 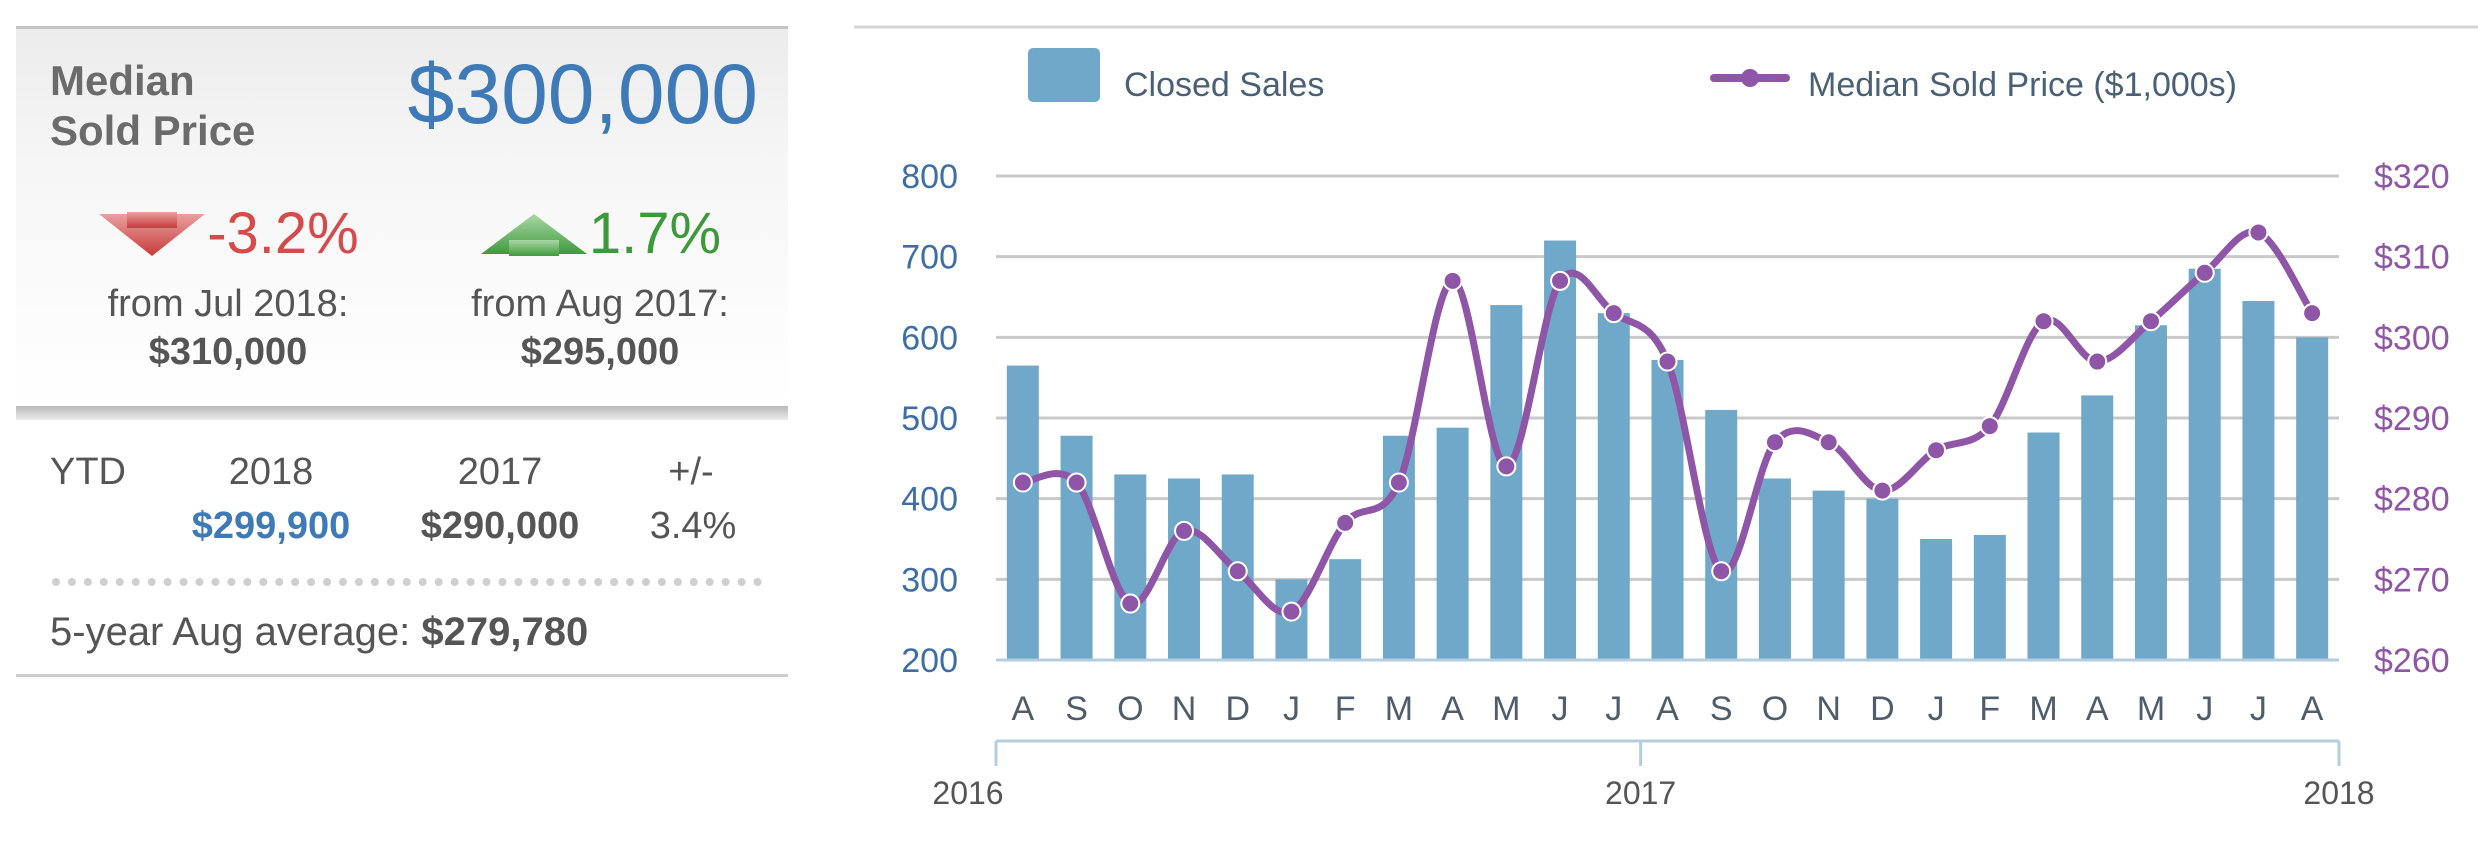 What do you see at coordinates (402, 501) in the screenshot?
I see `ytd-table: YTD 2018 2017 +/- $299,900 $290,000 3.4%` at bounding box center [402, 501].